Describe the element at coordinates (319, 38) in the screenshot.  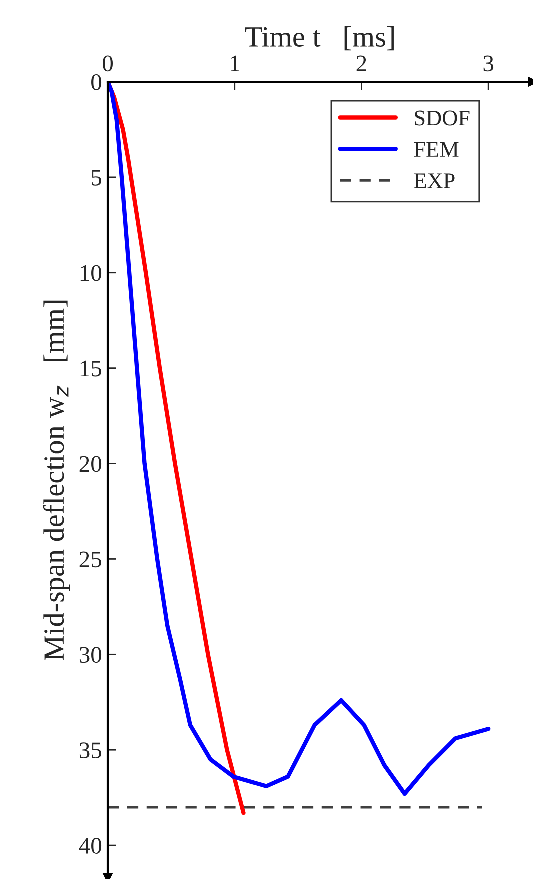
I see `x-axis-title: Time t [ms]` at that location.